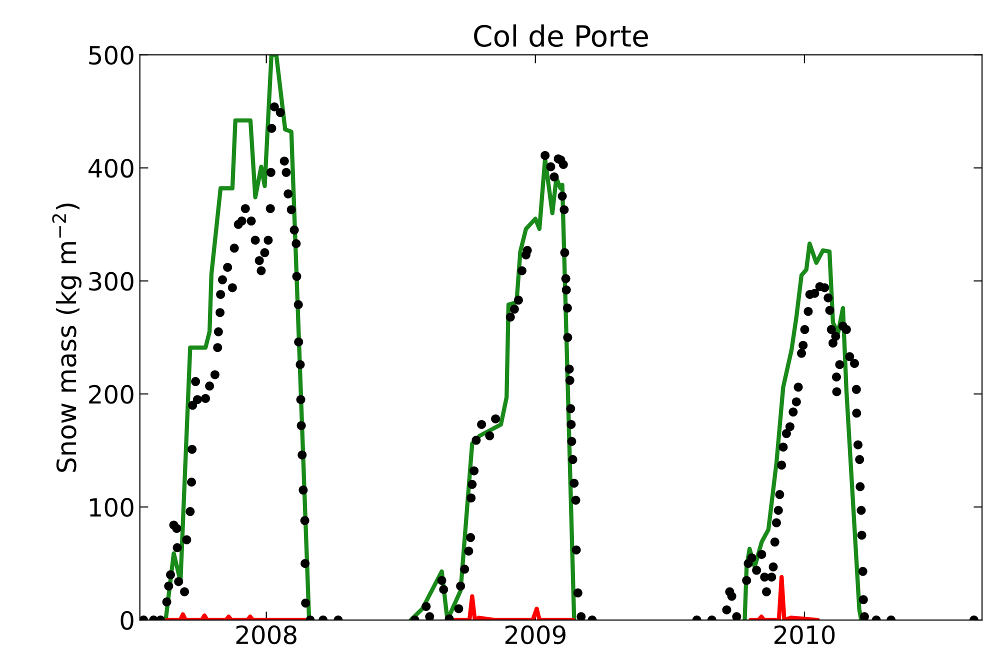  What do you see at coordinates (111, 168) in the screenshot?
I see `y-tick-label: 400` at bounding box center [111, 168].